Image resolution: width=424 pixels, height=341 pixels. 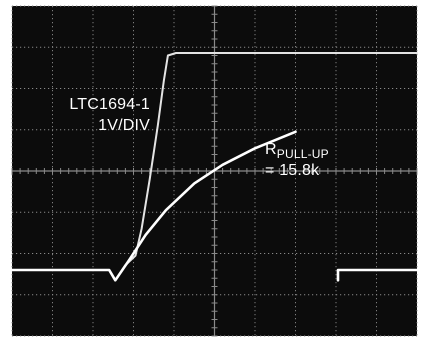 I want to click on annotation-pullup-symbol: R, so click(x=271, y=149).